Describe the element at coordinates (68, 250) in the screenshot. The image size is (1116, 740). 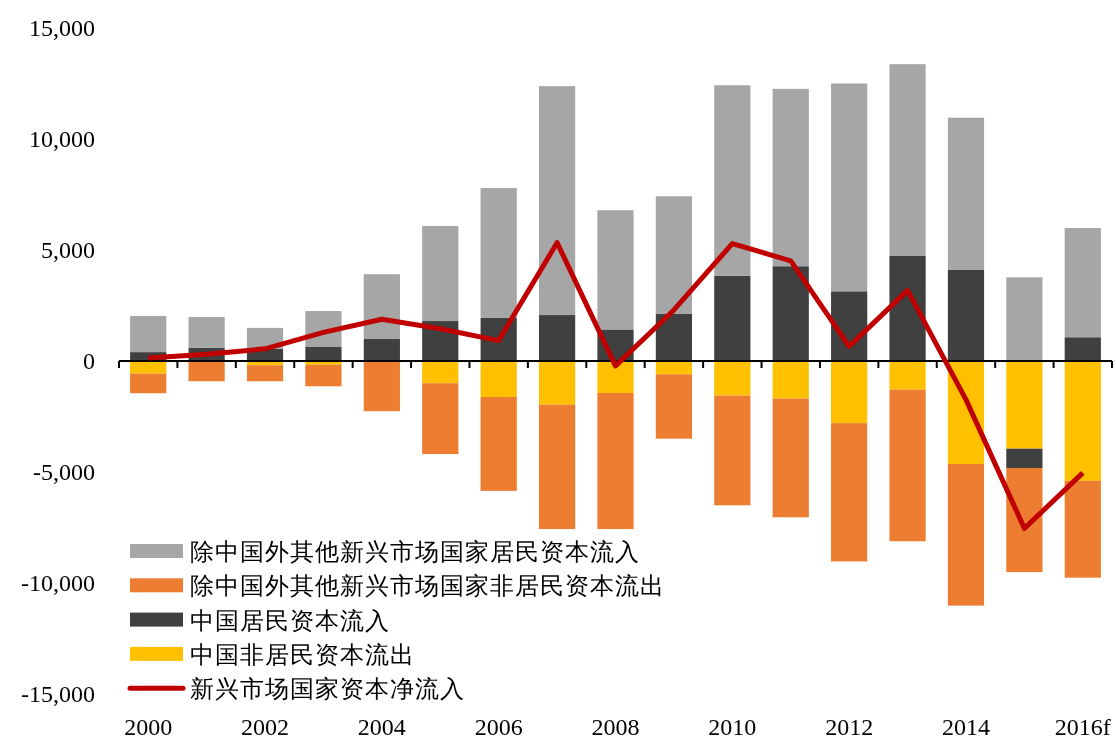
I see `y-tick-label: 5,000` at that location.